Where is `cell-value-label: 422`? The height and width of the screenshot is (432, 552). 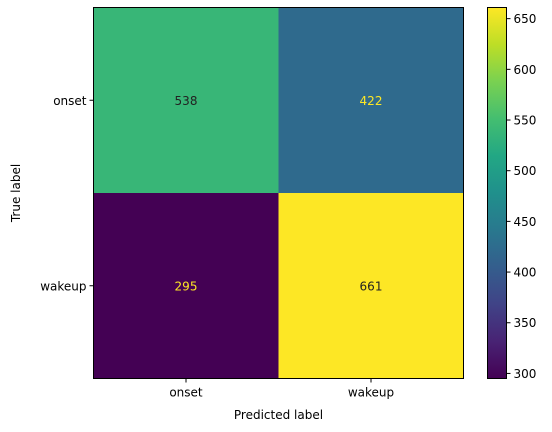 cell-value-label: 422 is located at coordinates (371, 101).